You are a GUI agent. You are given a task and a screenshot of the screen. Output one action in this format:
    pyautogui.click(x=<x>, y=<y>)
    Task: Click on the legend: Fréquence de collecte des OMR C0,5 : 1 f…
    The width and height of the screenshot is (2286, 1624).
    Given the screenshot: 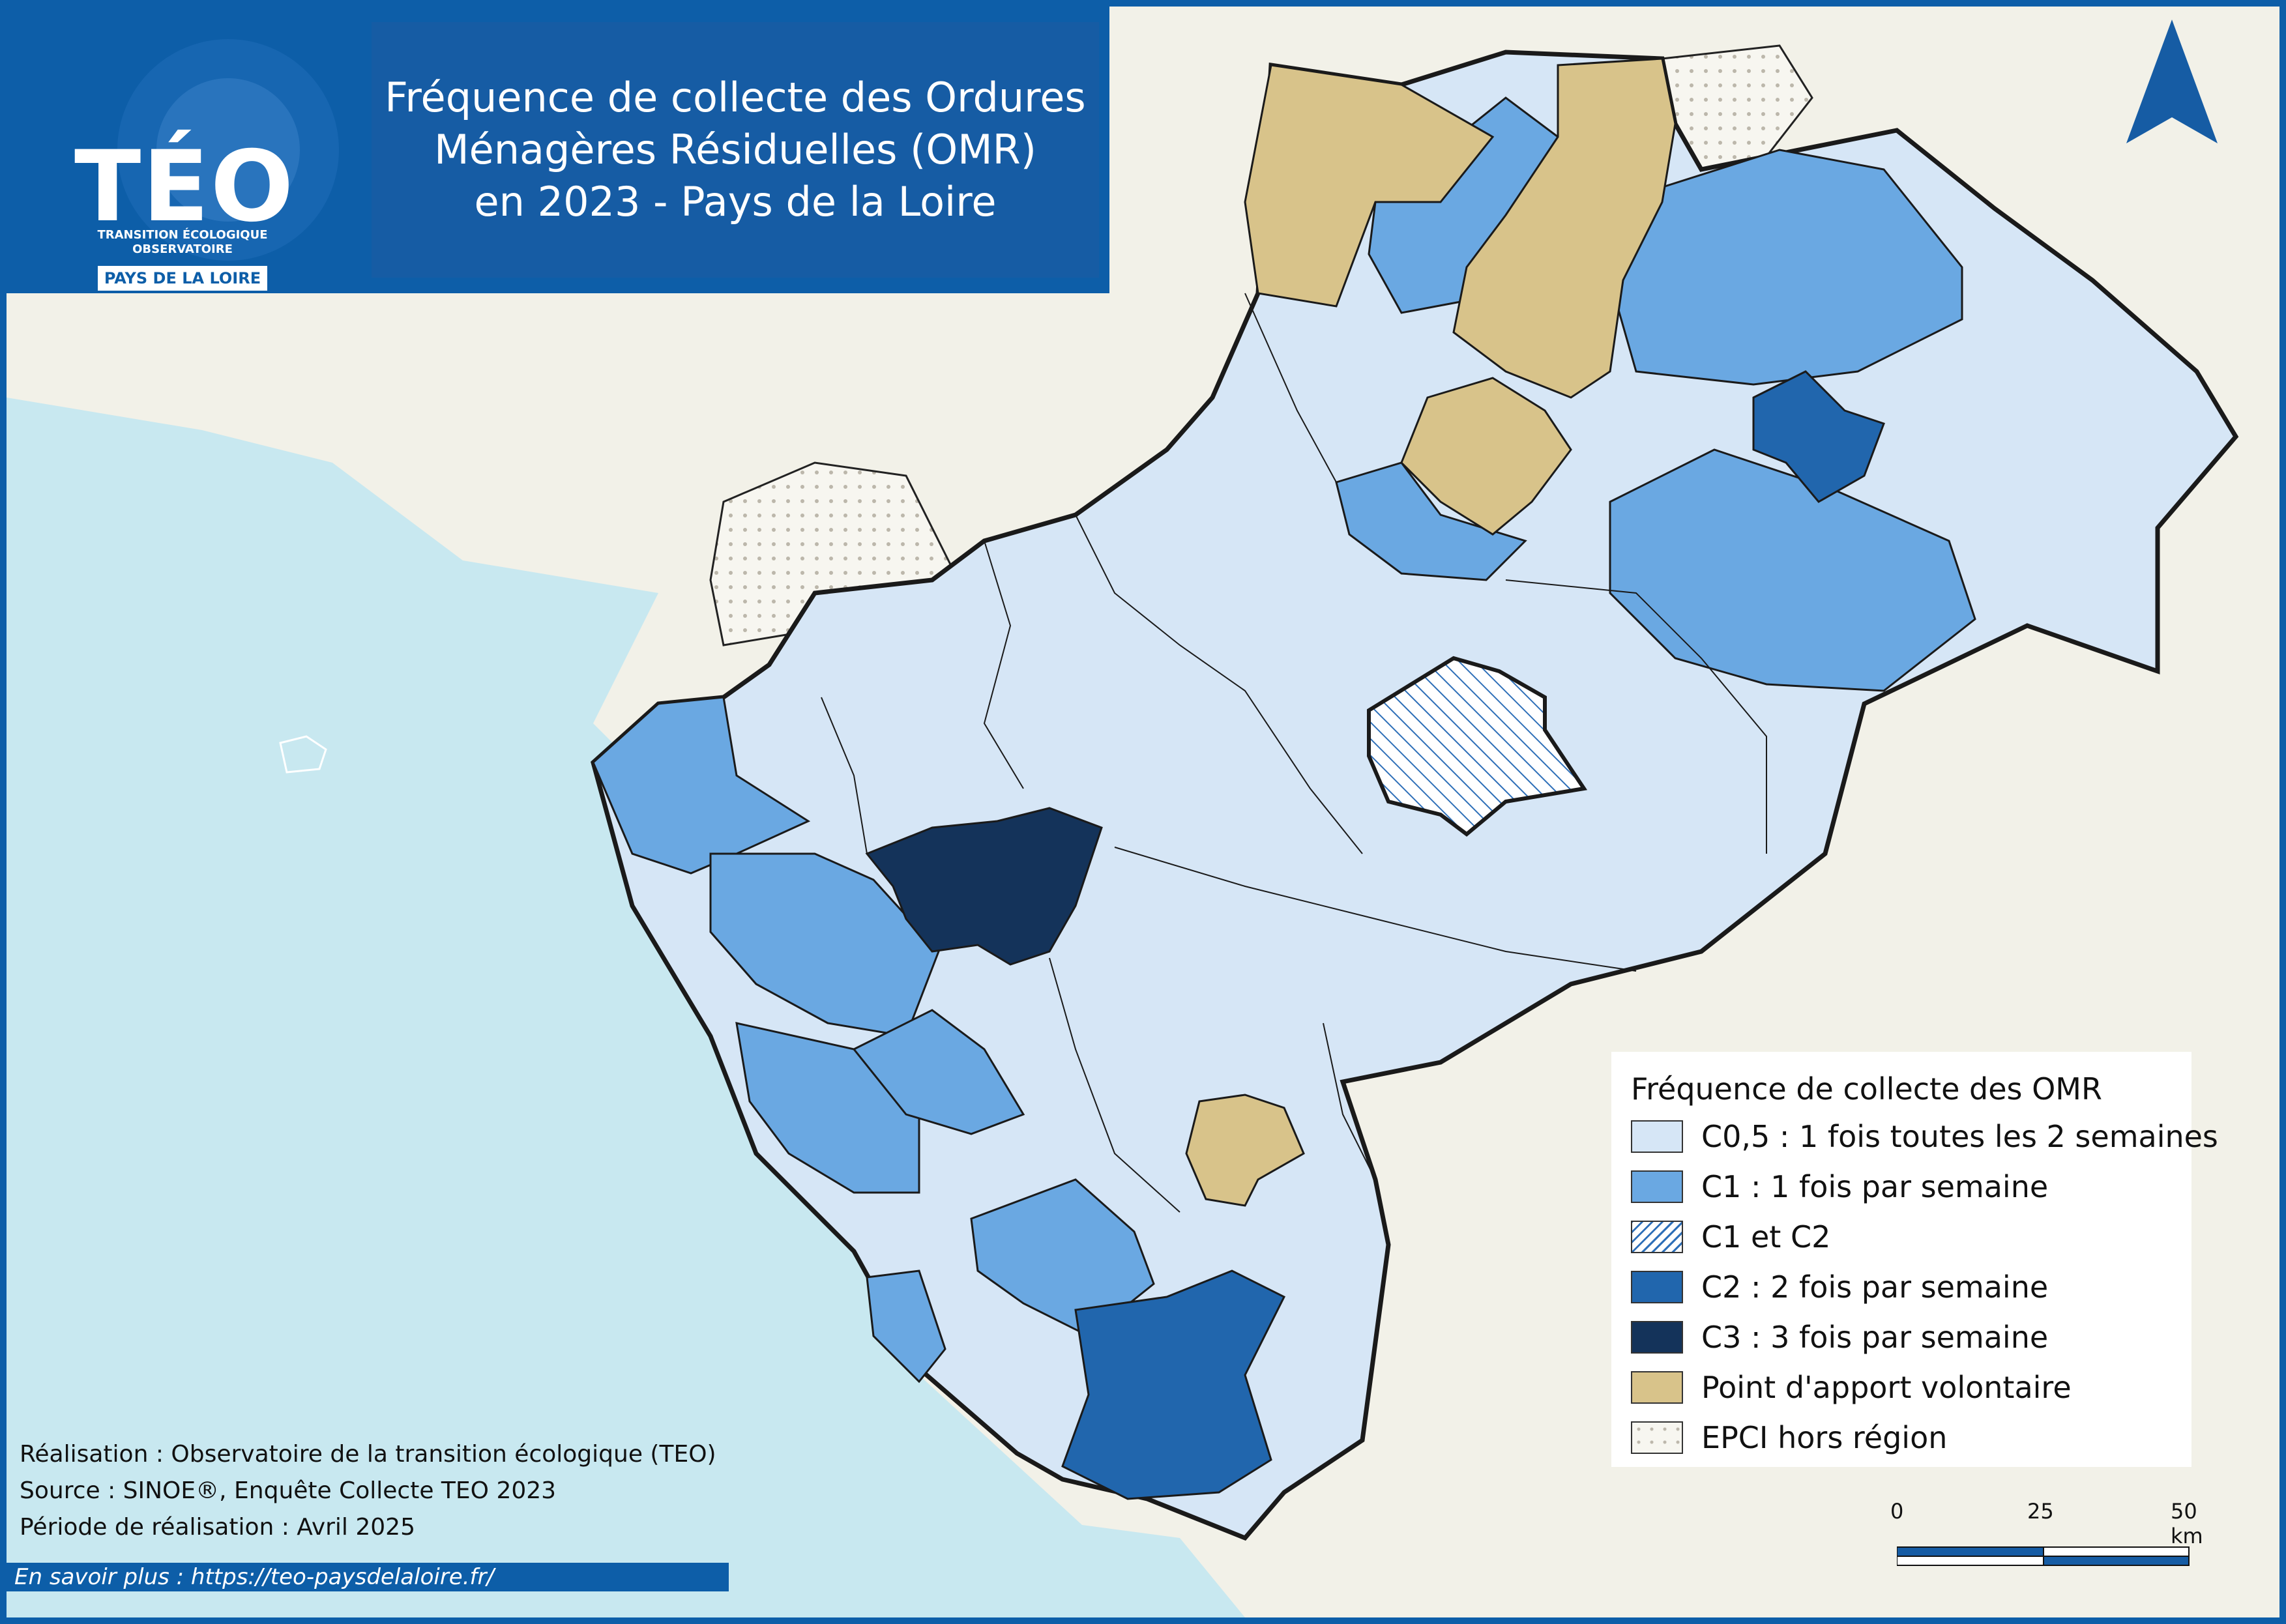 What is the action you would take?
    pyautogui.click(x=1914, y=1259)
    